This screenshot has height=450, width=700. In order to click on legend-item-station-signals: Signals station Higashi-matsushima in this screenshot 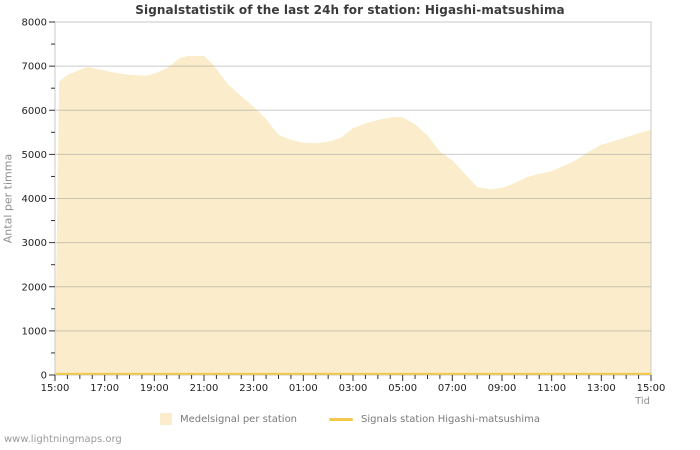, I will do `click(434, 419)`.